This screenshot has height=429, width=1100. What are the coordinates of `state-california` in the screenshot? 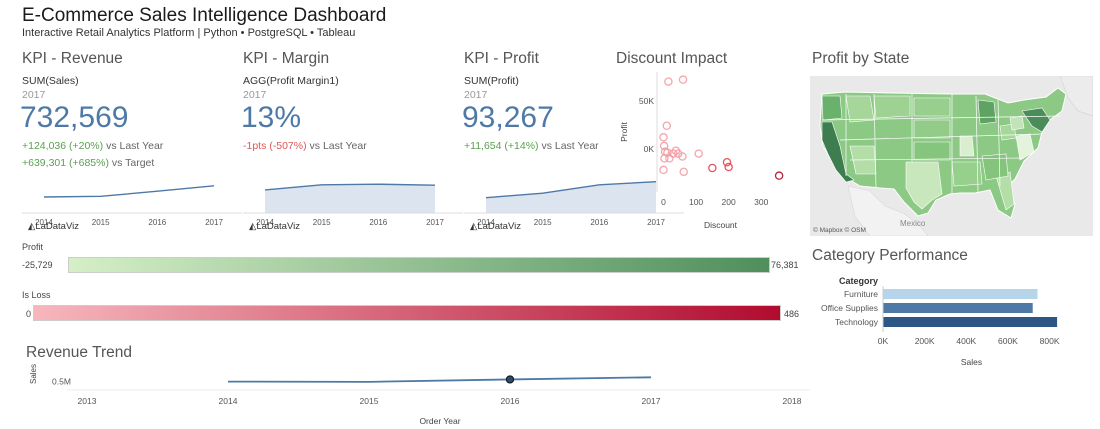 It's located at (838, 152).